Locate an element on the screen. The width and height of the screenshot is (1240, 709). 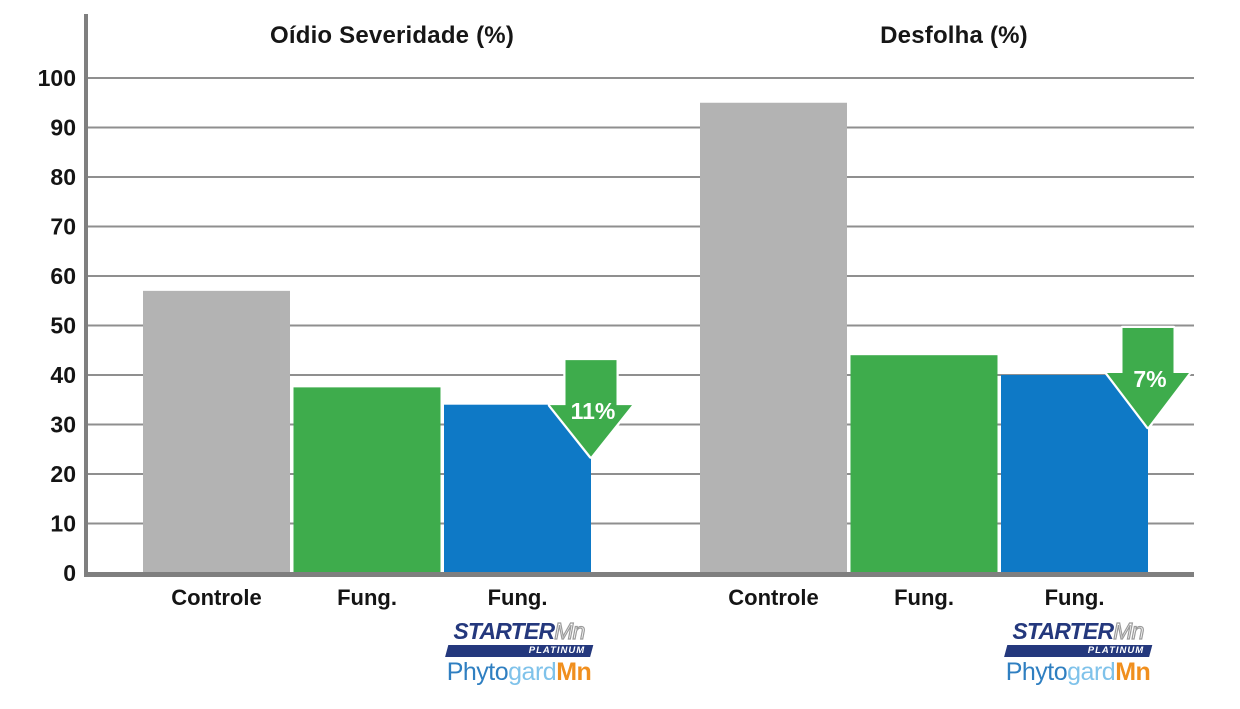
starter-mn-phytogard-logo-left: STARTERMn PLATINUM PhytogardMn is located at coordinates (519, 651).